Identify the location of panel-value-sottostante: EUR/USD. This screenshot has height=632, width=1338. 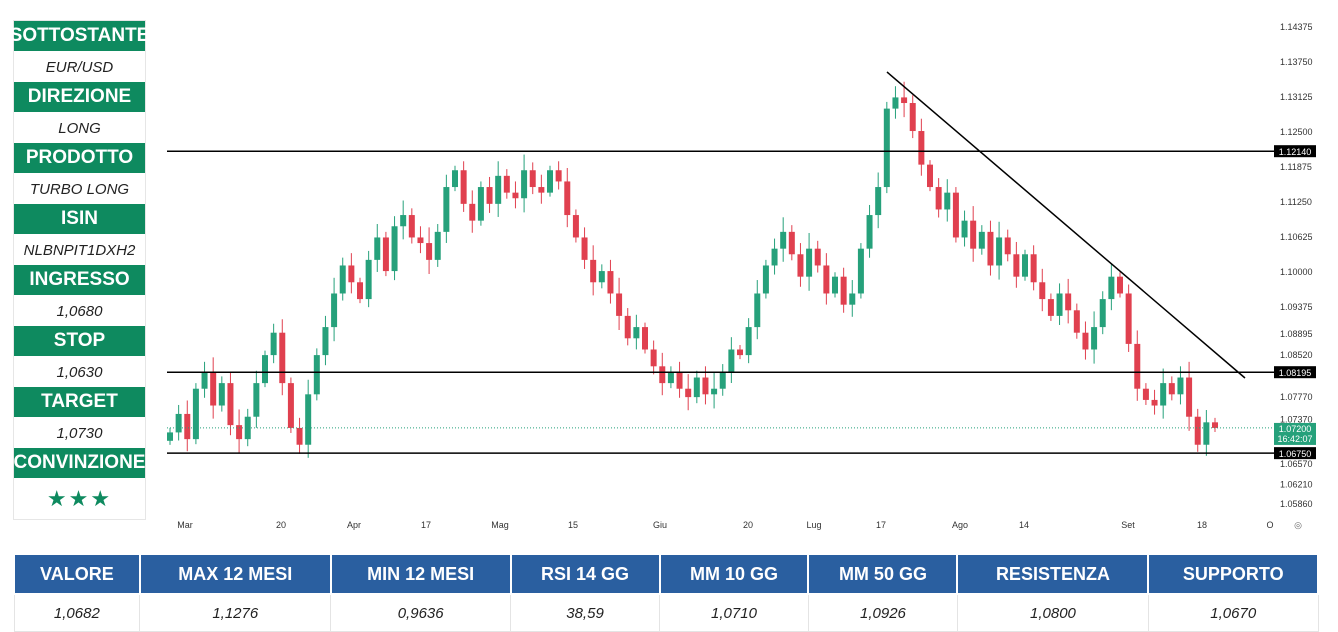
(79, 67).